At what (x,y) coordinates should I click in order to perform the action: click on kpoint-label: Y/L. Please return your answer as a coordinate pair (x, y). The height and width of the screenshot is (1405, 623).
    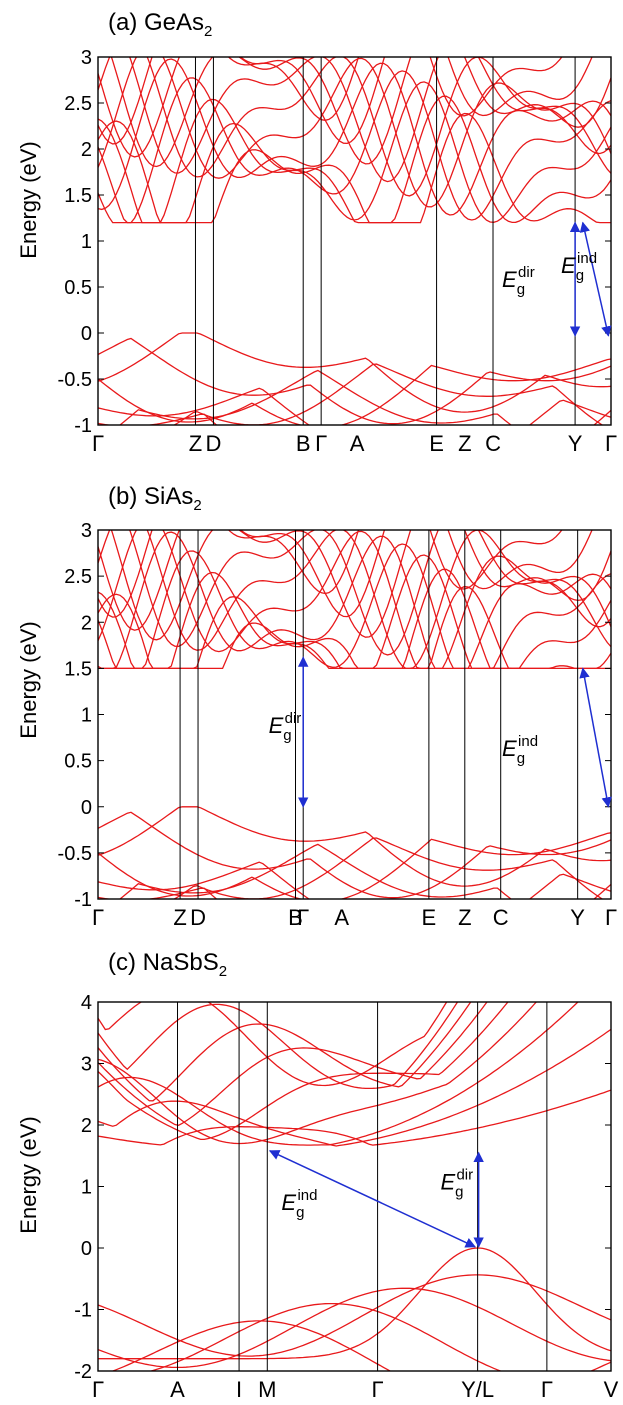
    Looking at the image, I should click on (477, 1389).